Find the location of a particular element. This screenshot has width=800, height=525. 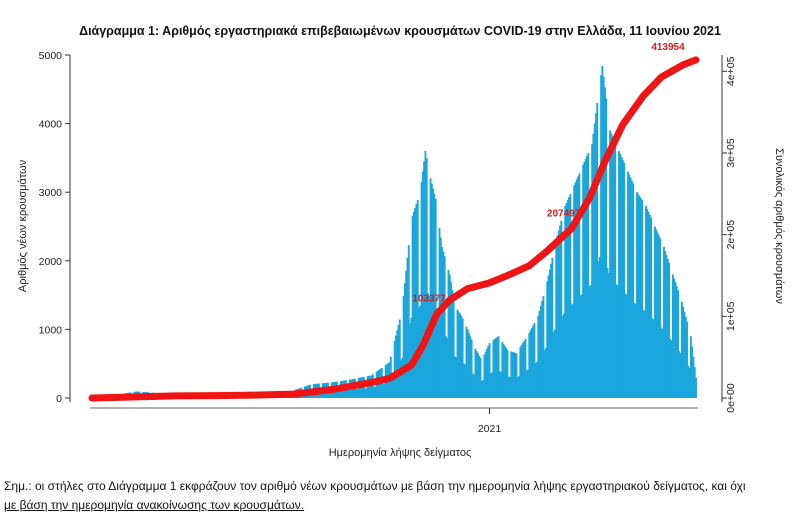

y2-tick-label: 1e+05 is located at coordinates (731, 316).